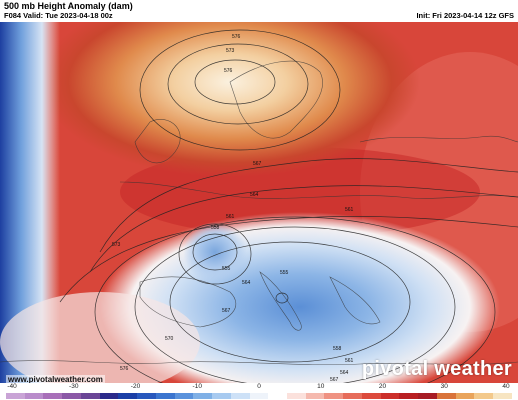 This screenshot has width=518, height=400. Describe the element at coordinates (135, 386) in the screenshot. I see `colorbar-tick-label: -20` at that location.